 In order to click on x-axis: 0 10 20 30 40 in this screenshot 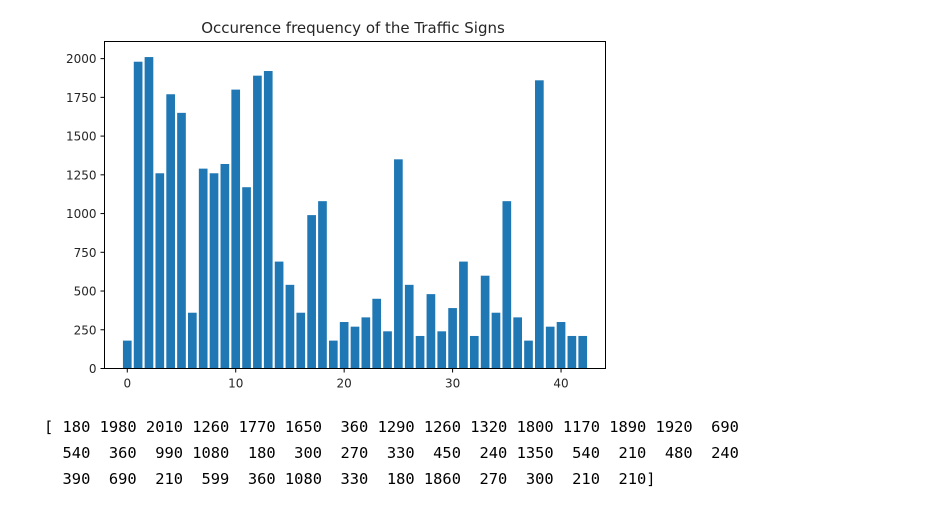, I will do `click(346, 379)`.